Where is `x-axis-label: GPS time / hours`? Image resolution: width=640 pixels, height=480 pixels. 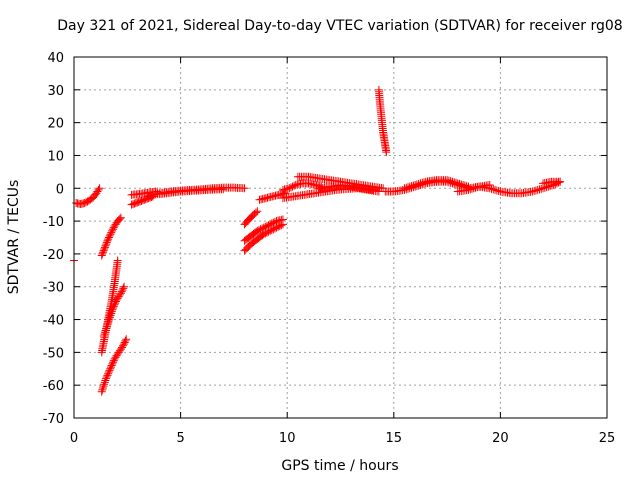
x-axis-label: GPS time / hours is located at coordinates (339, 466).